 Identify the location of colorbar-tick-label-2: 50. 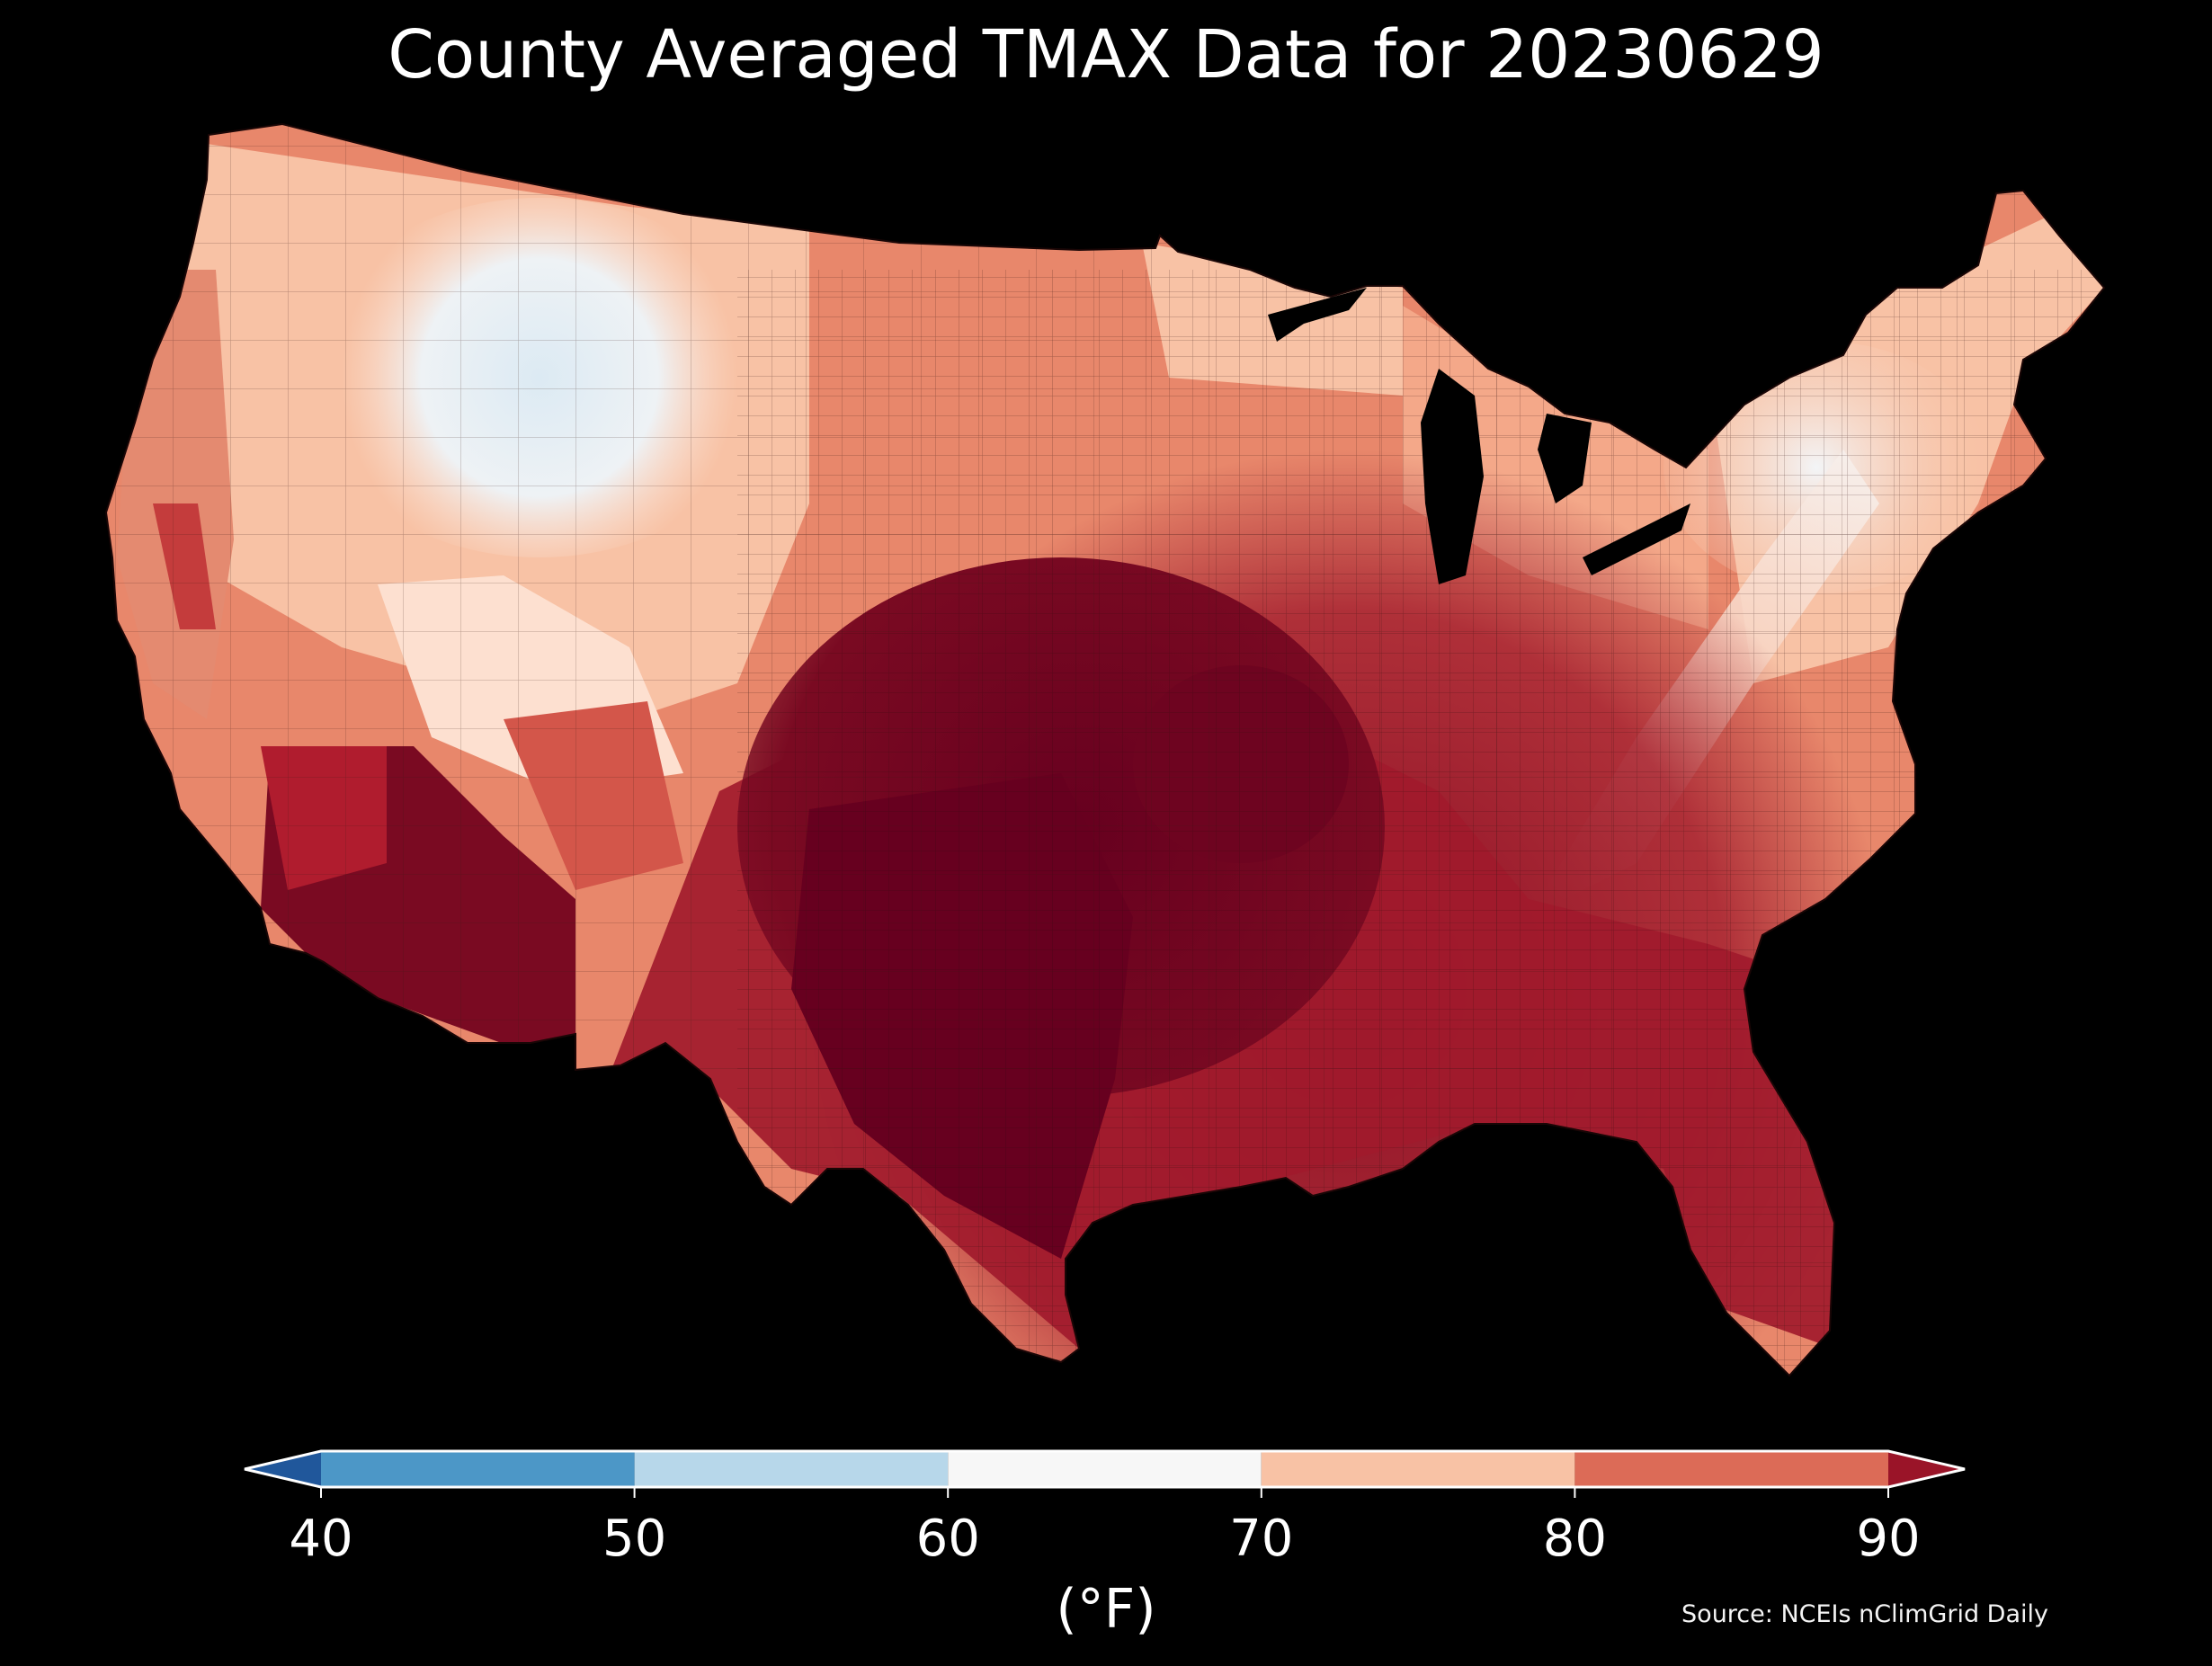
(634, 1539).